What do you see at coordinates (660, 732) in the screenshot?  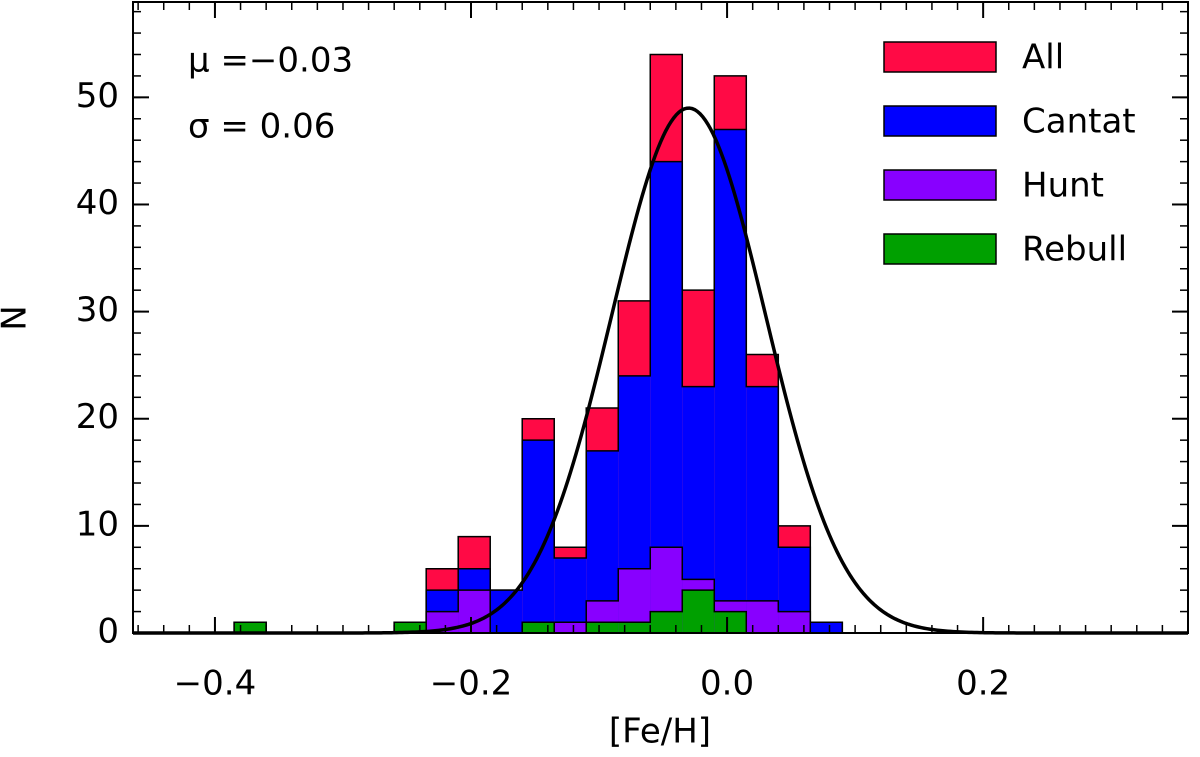 I see `x-axis-label: [Fe/H]` at bounding box center [660, 732].